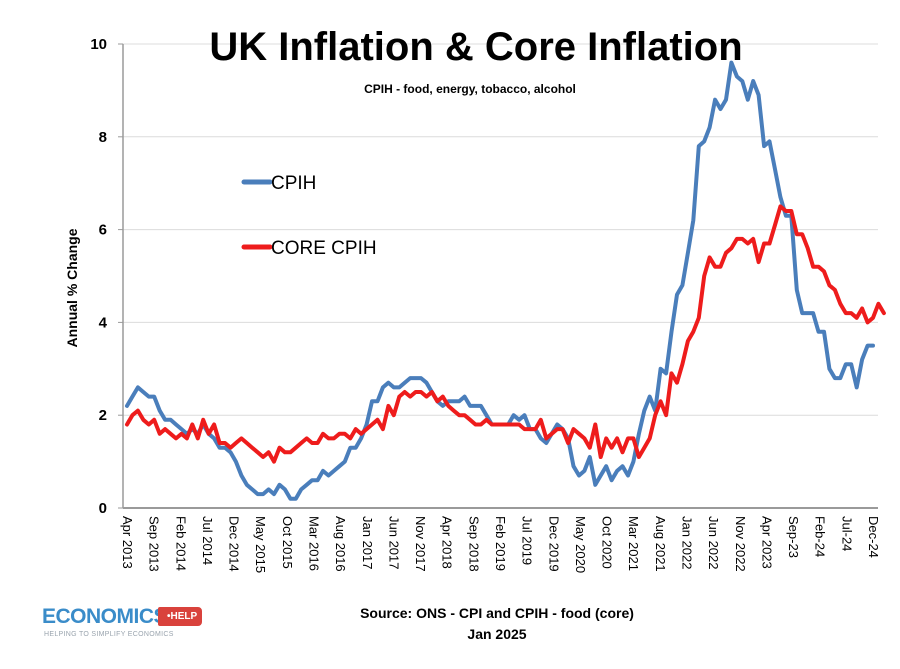 Image resolution: width=900 pixels, height=669 pixels. Describe the element at coordinates (293, 183) in the screenshot. I see `legend-label-cpih: CPIH` at that location.